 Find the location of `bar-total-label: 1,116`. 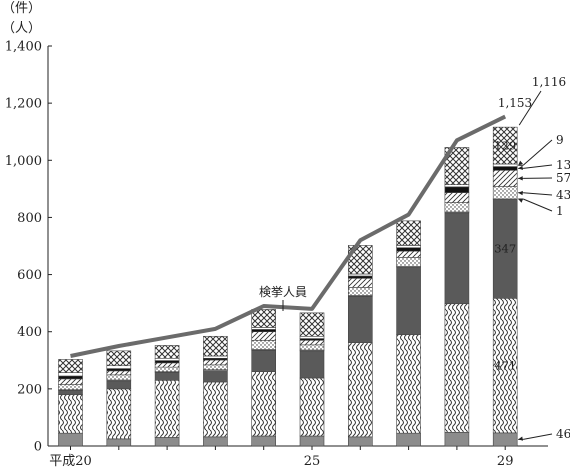

bar-total-label: 1,116 is located at coordinates (549, 82).